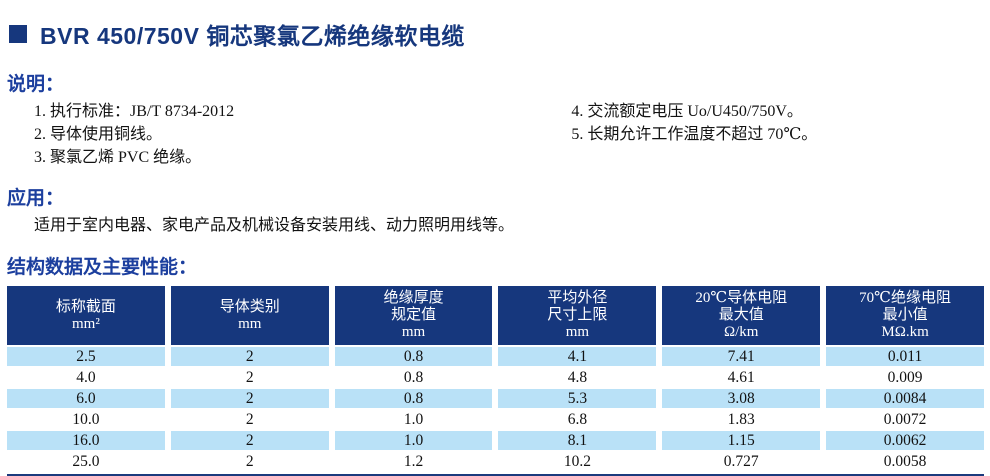 This screenshot has height=476, width=990. What do you see at coordinates (495, 419) in the screenshot?
I see `table-row: 10.0 2 1.0 6.8 1.83 0.0072` at bounding box center [495, 419].